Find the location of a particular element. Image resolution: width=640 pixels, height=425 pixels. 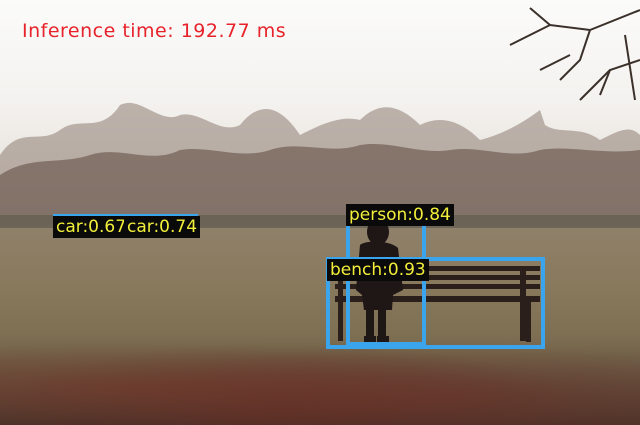

car-2-label: car:0.74 is located at coordinates (162, 227).